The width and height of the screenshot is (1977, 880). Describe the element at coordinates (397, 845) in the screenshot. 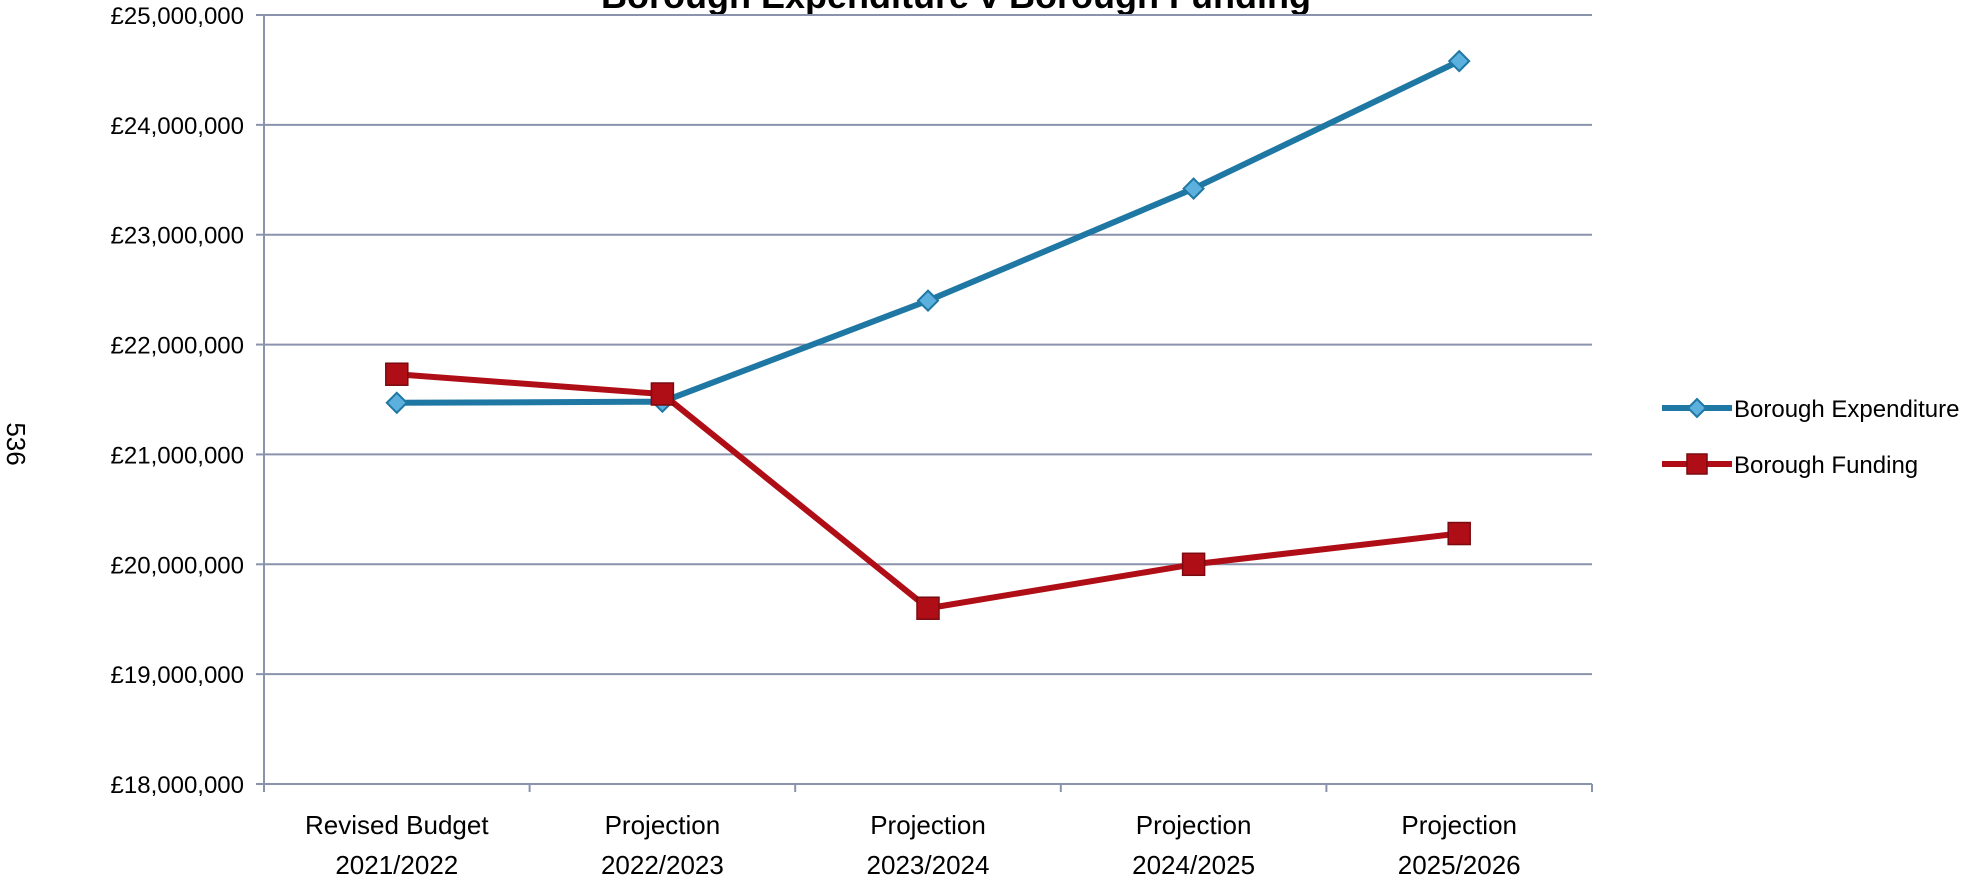

I see `x-tick-label: Revised Budget 2021/2022` at that location.